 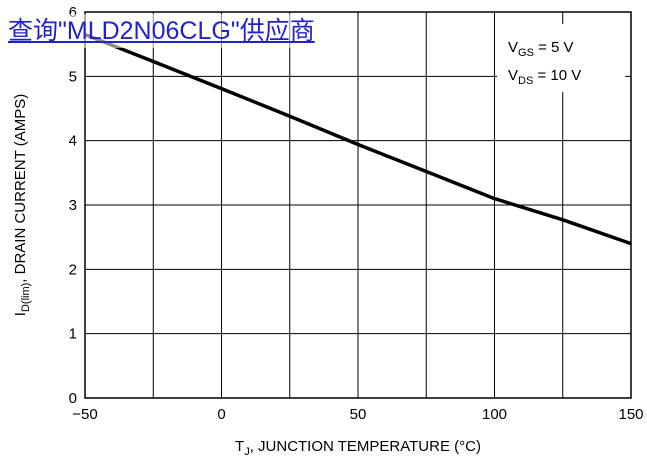 What do you see at coordinates (494, 414) in the screenshot?
I see `x-tick-label: 100` at bounding box center [494, 414].